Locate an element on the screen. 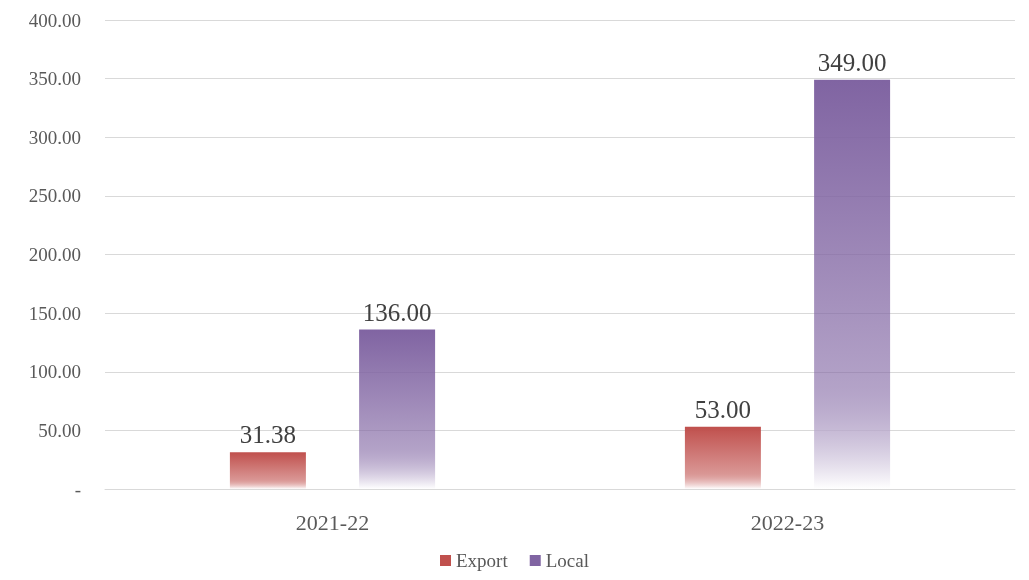 This screenshot has height=580, width=1029. legend-label: Export is located at coordinates (482, 560).